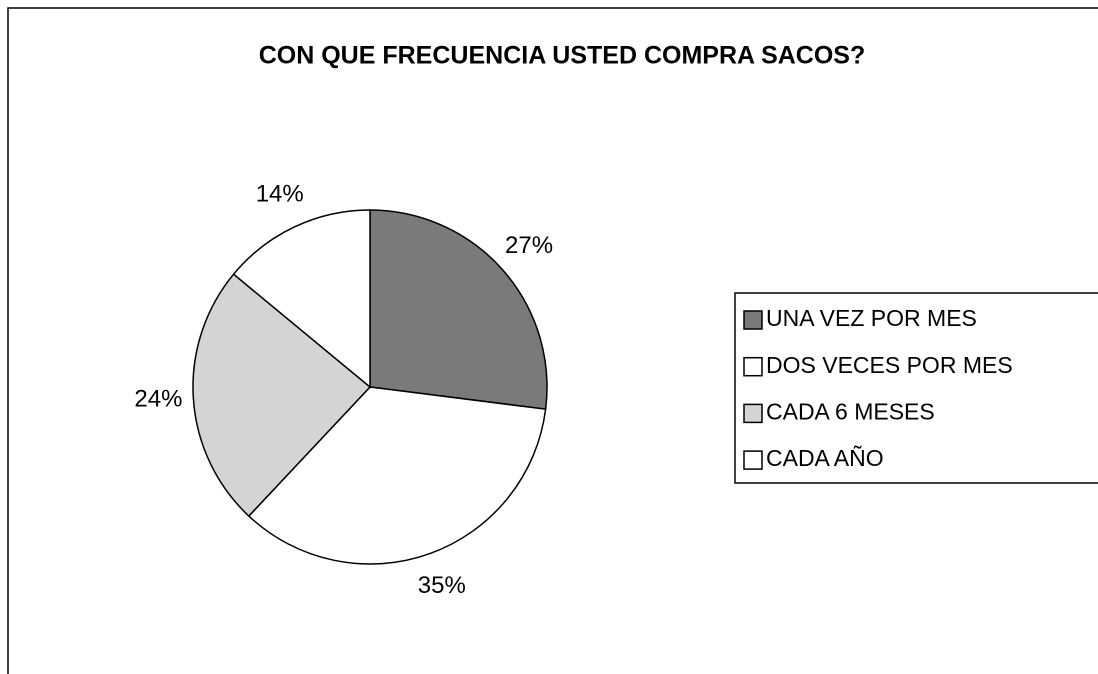  What do you see at coordinates (280, 194) in the screenshot?
I see `data-label: 14%` at bounding box center [280, 194].